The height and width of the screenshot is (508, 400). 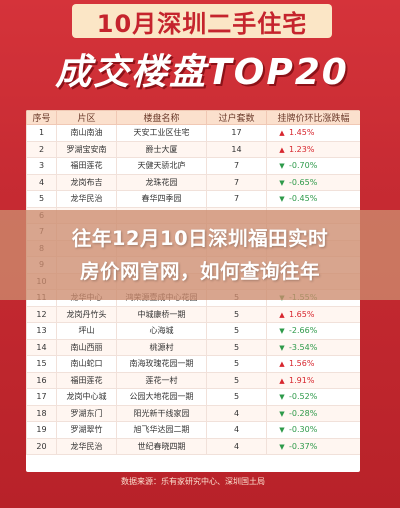 What do you see at coordinates (303, 331) in the screenshot?
I see `row-change-value: -2.66%` at bounding box center [303, 331].